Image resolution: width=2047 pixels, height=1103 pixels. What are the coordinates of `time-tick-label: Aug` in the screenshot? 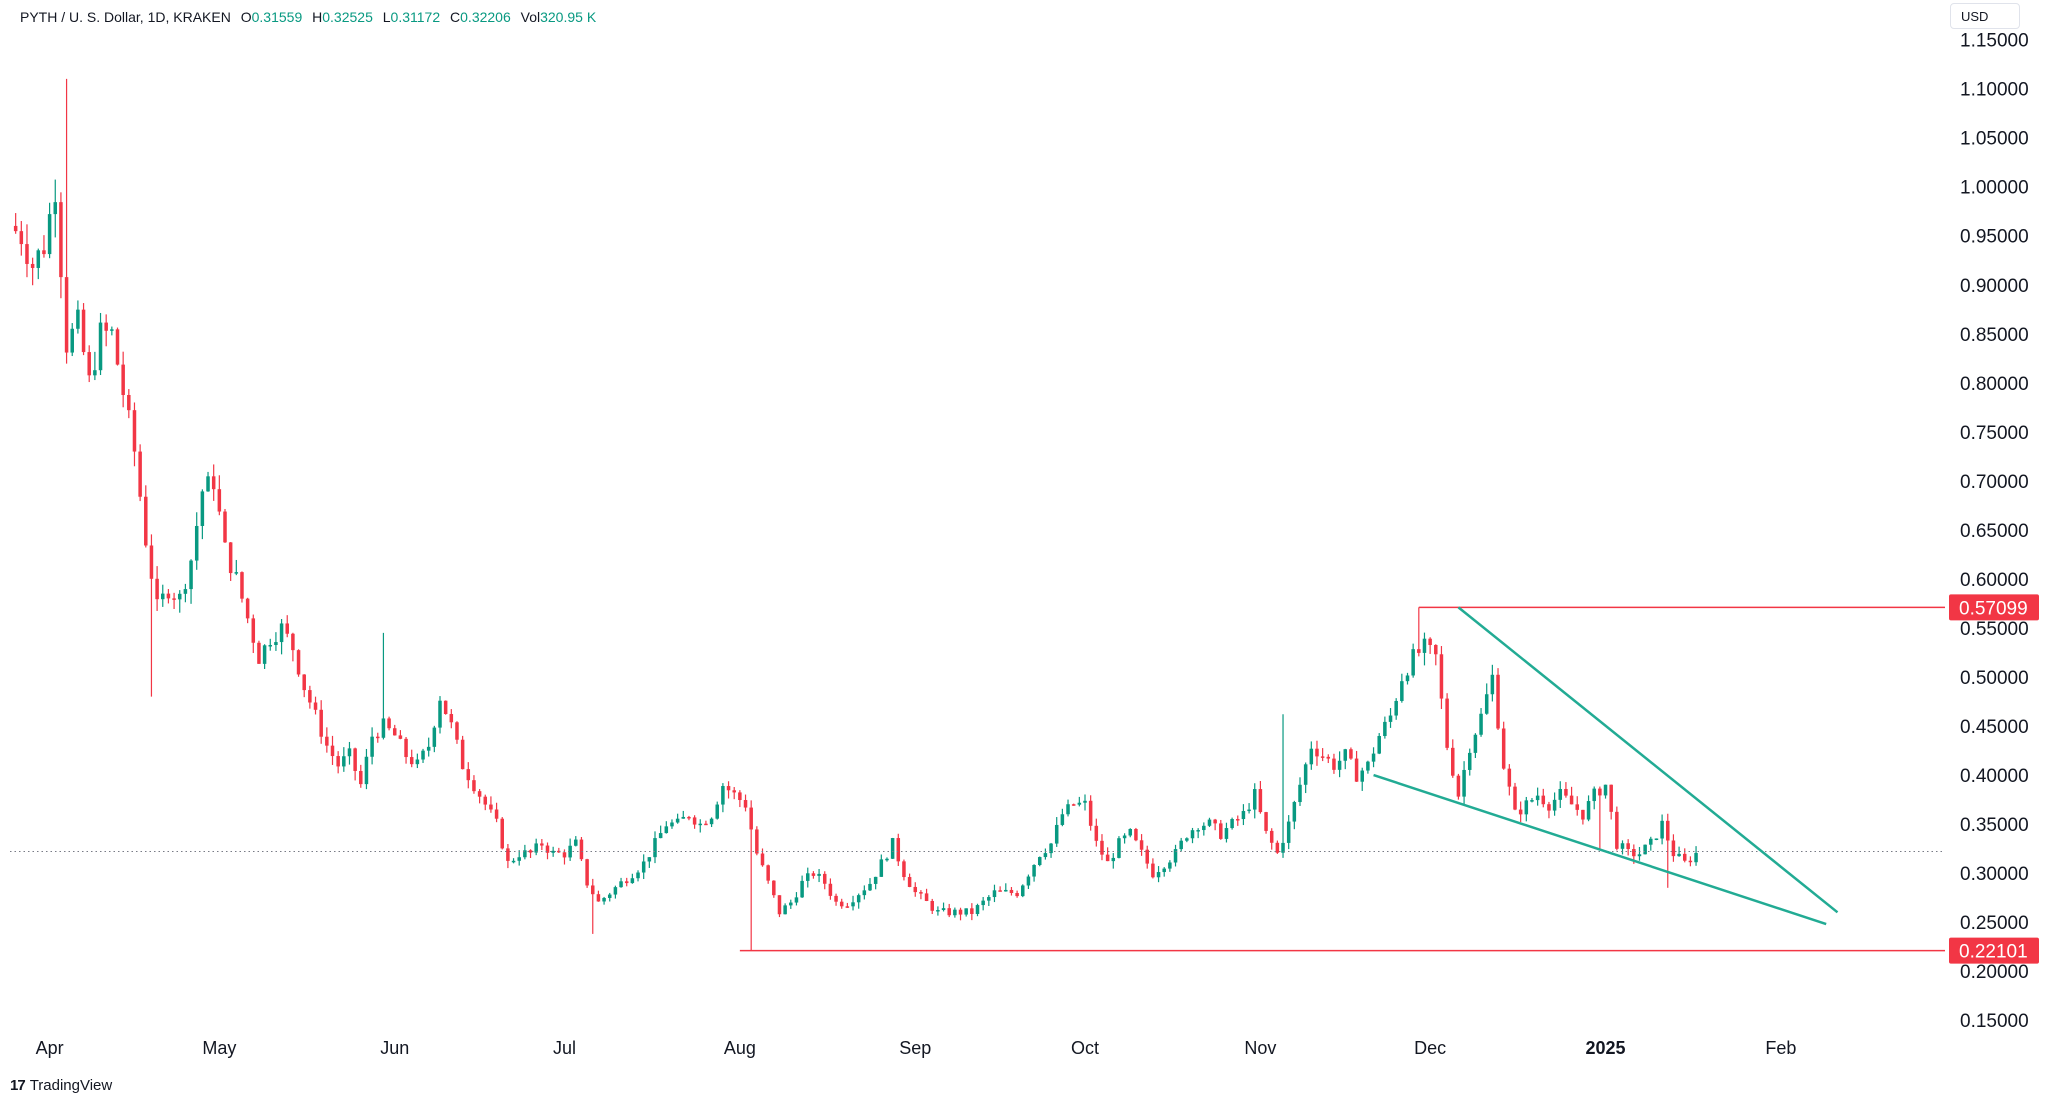 It's located at (740, 1048).